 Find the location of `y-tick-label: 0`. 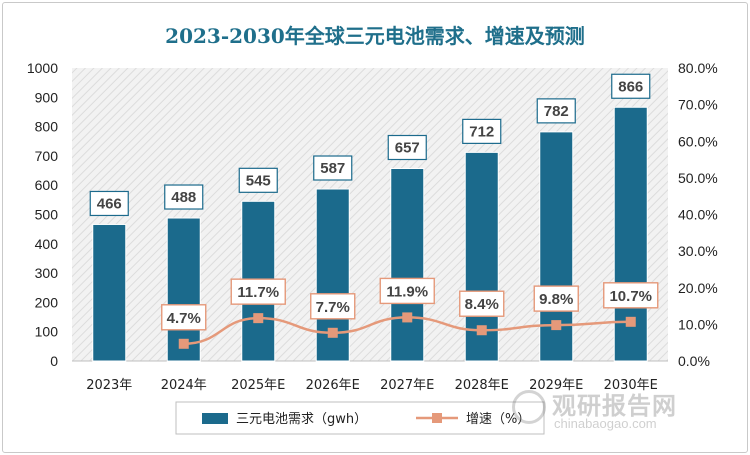

y-tick-label: 0 is located at coordinates (54, 361).